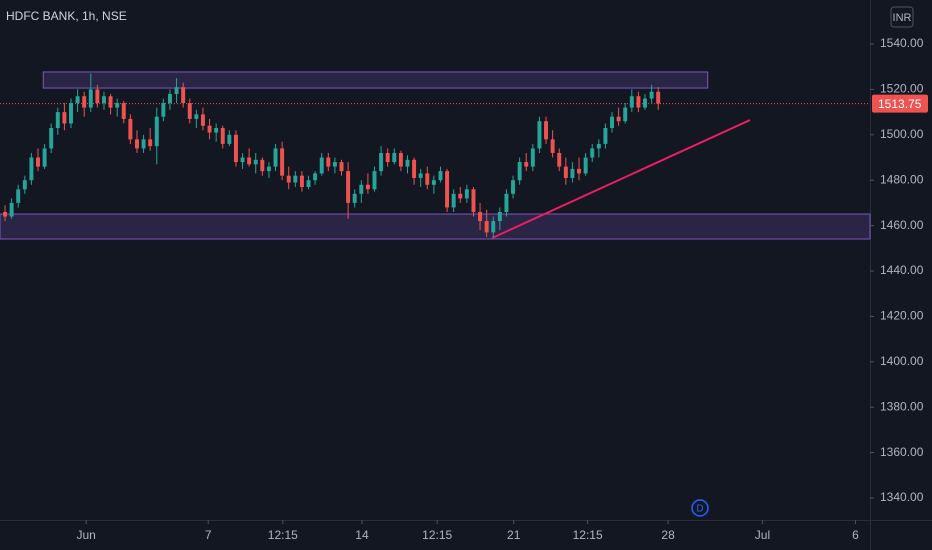 This screenshot has height=550, width=932. Describe the element at coordinates (588, 535) in the screenshot. I see `x-tick-label: 12:15` at that location.